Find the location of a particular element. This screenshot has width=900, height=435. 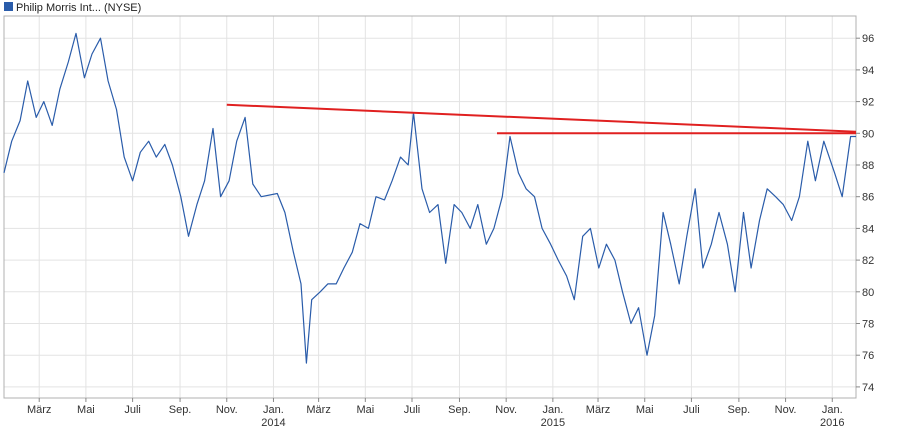

legend: Philip Morris Int... (NYSE) is located at coordinates (72, 8).